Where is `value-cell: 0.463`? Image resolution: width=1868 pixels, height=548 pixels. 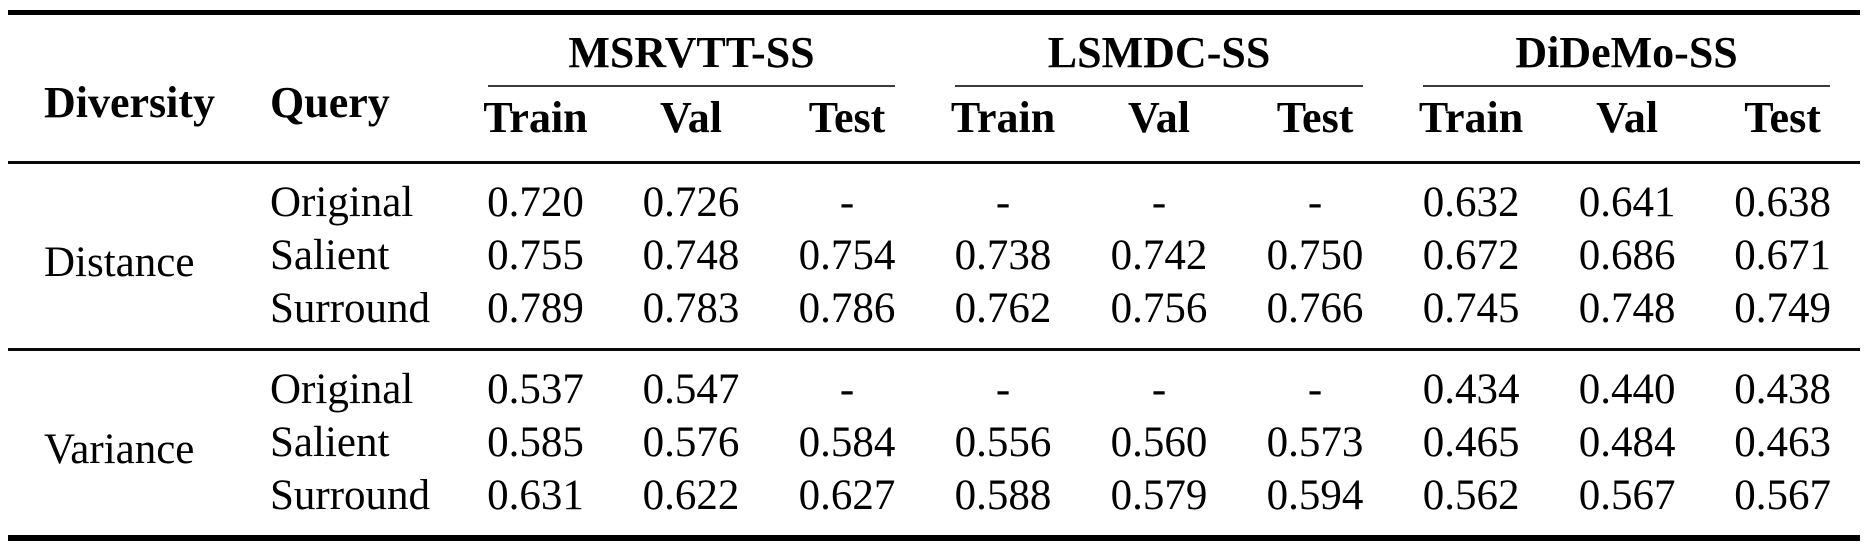 value-cell: 0.463 is located at coordinates (1782, 442).